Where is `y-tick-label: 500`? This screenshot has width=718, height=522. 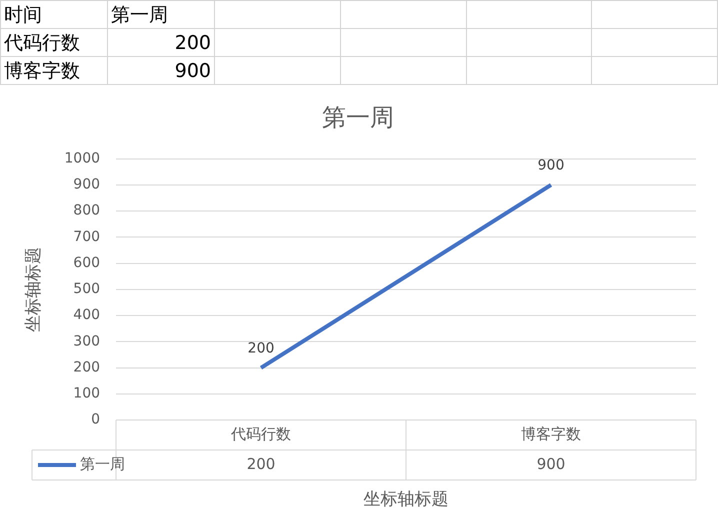 y-tick-label: 500 is located at coordinates (86, 289).